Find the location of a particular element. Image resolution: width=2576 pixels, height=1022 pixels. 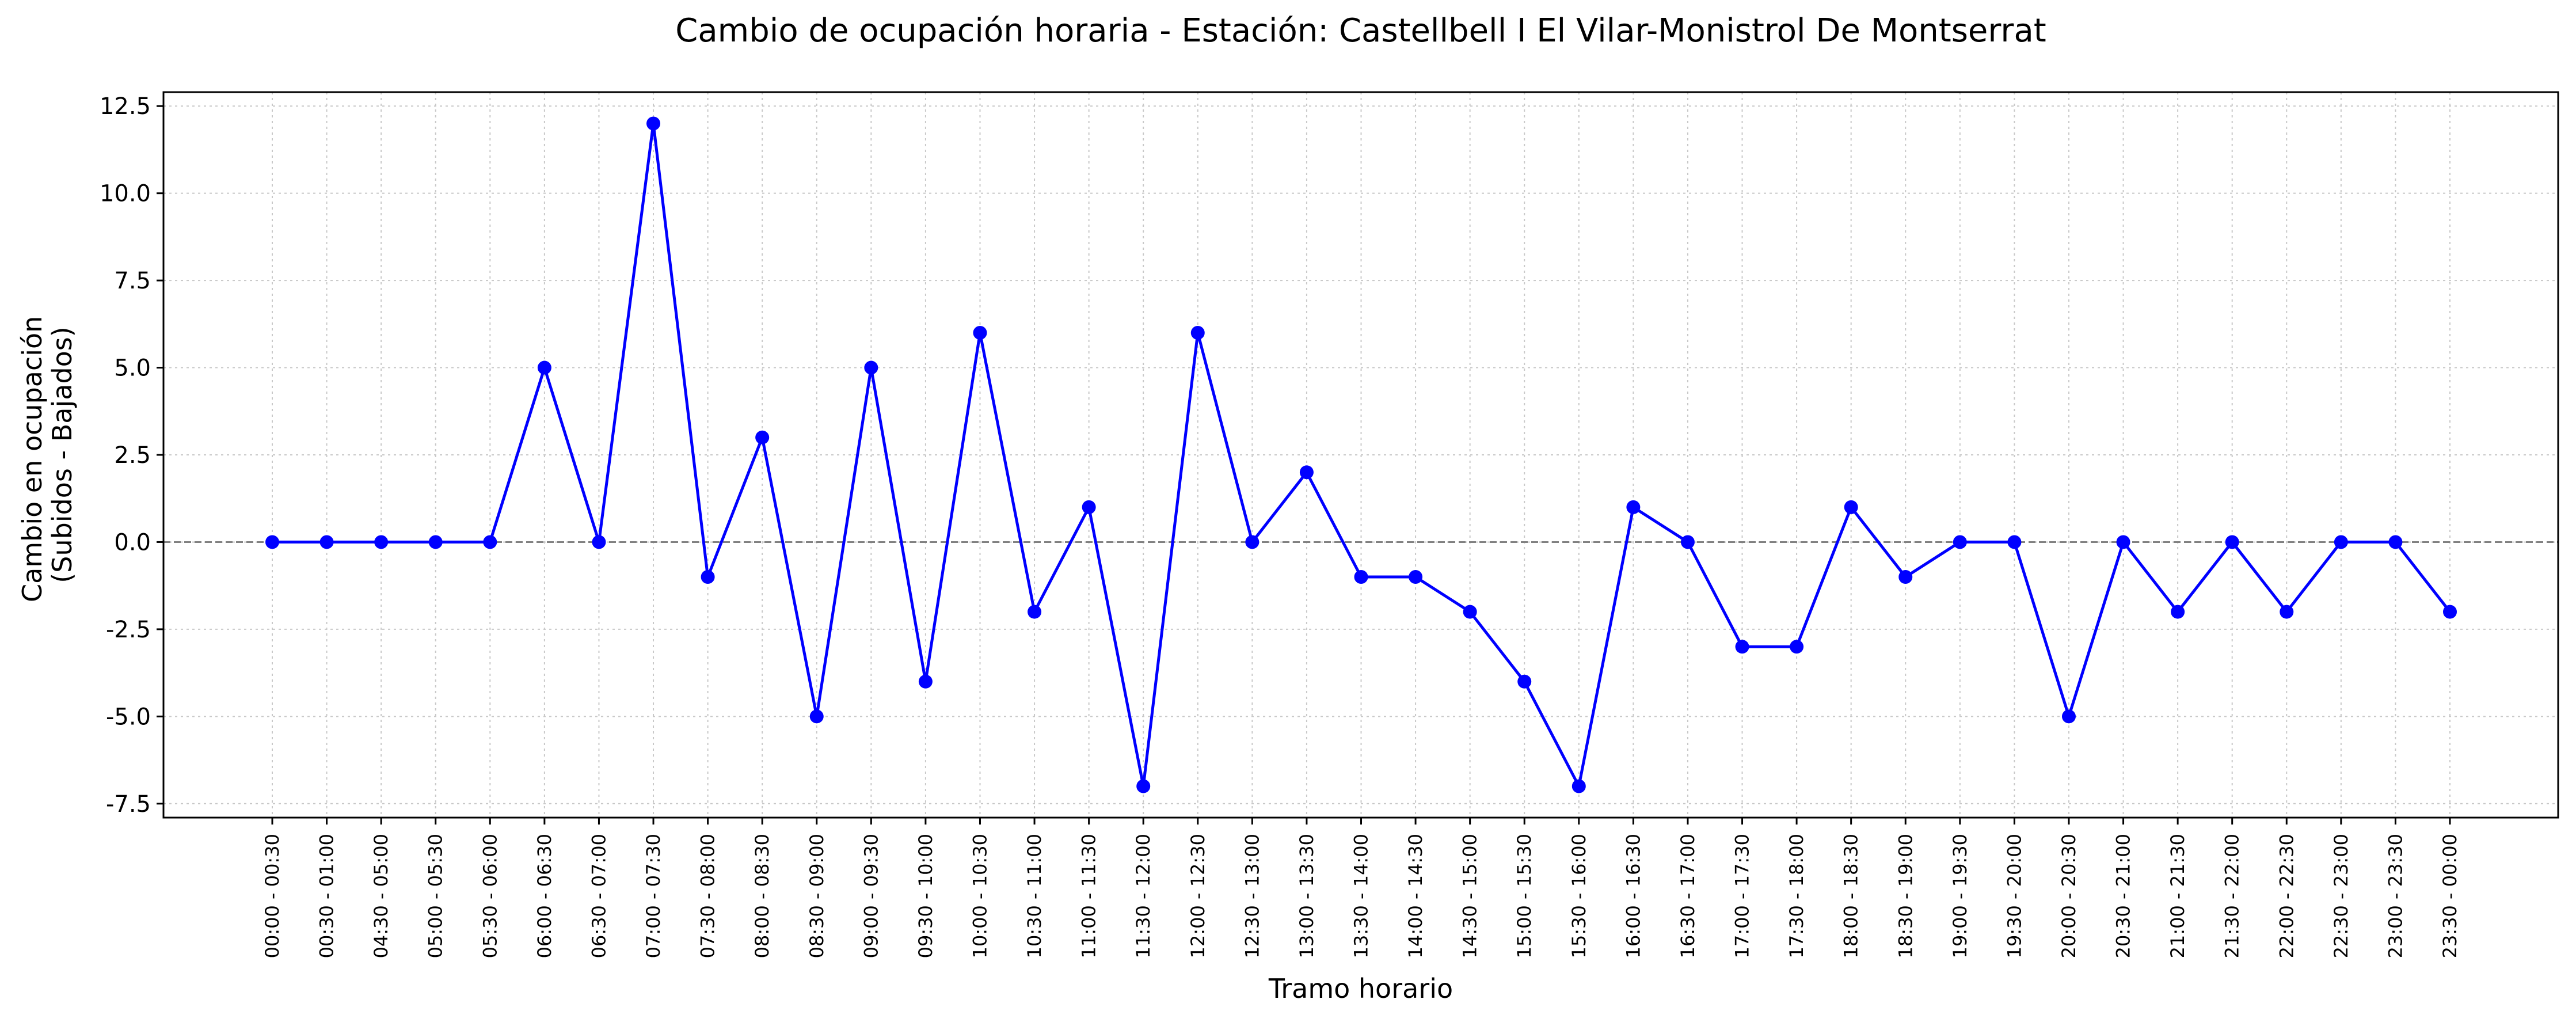

x-tick-label: 19:00 - 19:30 is located at coordinates (1960, 896).